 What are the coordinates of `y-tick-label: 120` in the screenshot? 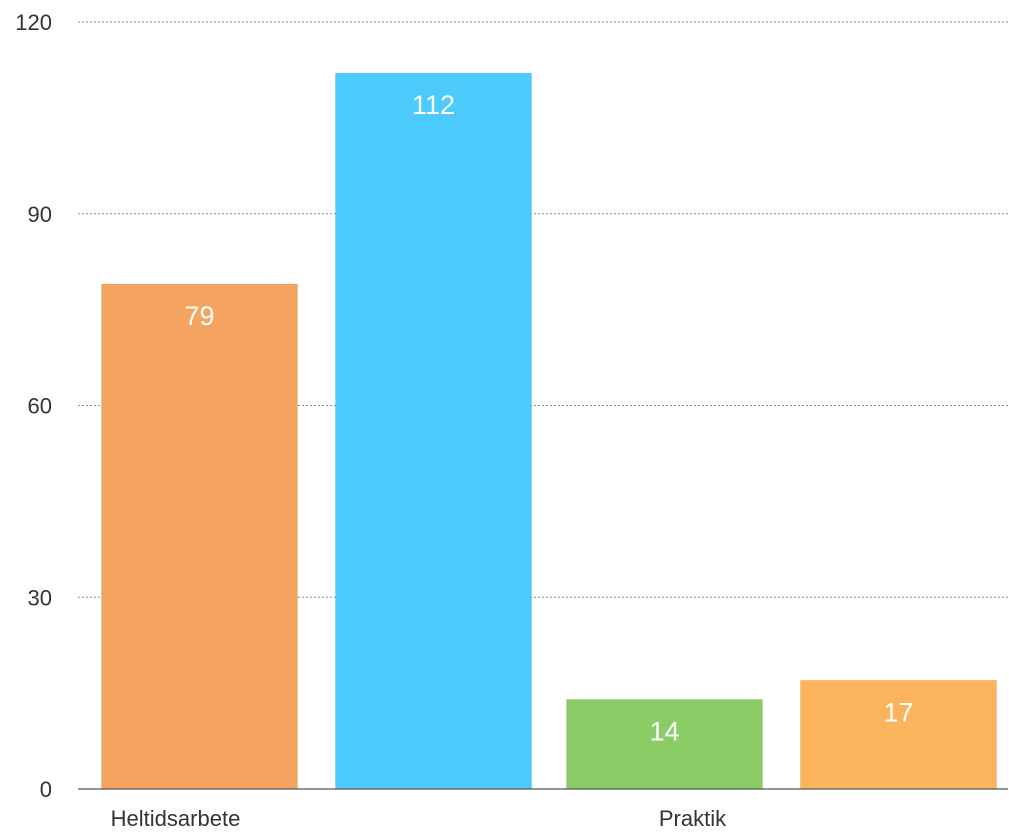 It's located at (33, 22).